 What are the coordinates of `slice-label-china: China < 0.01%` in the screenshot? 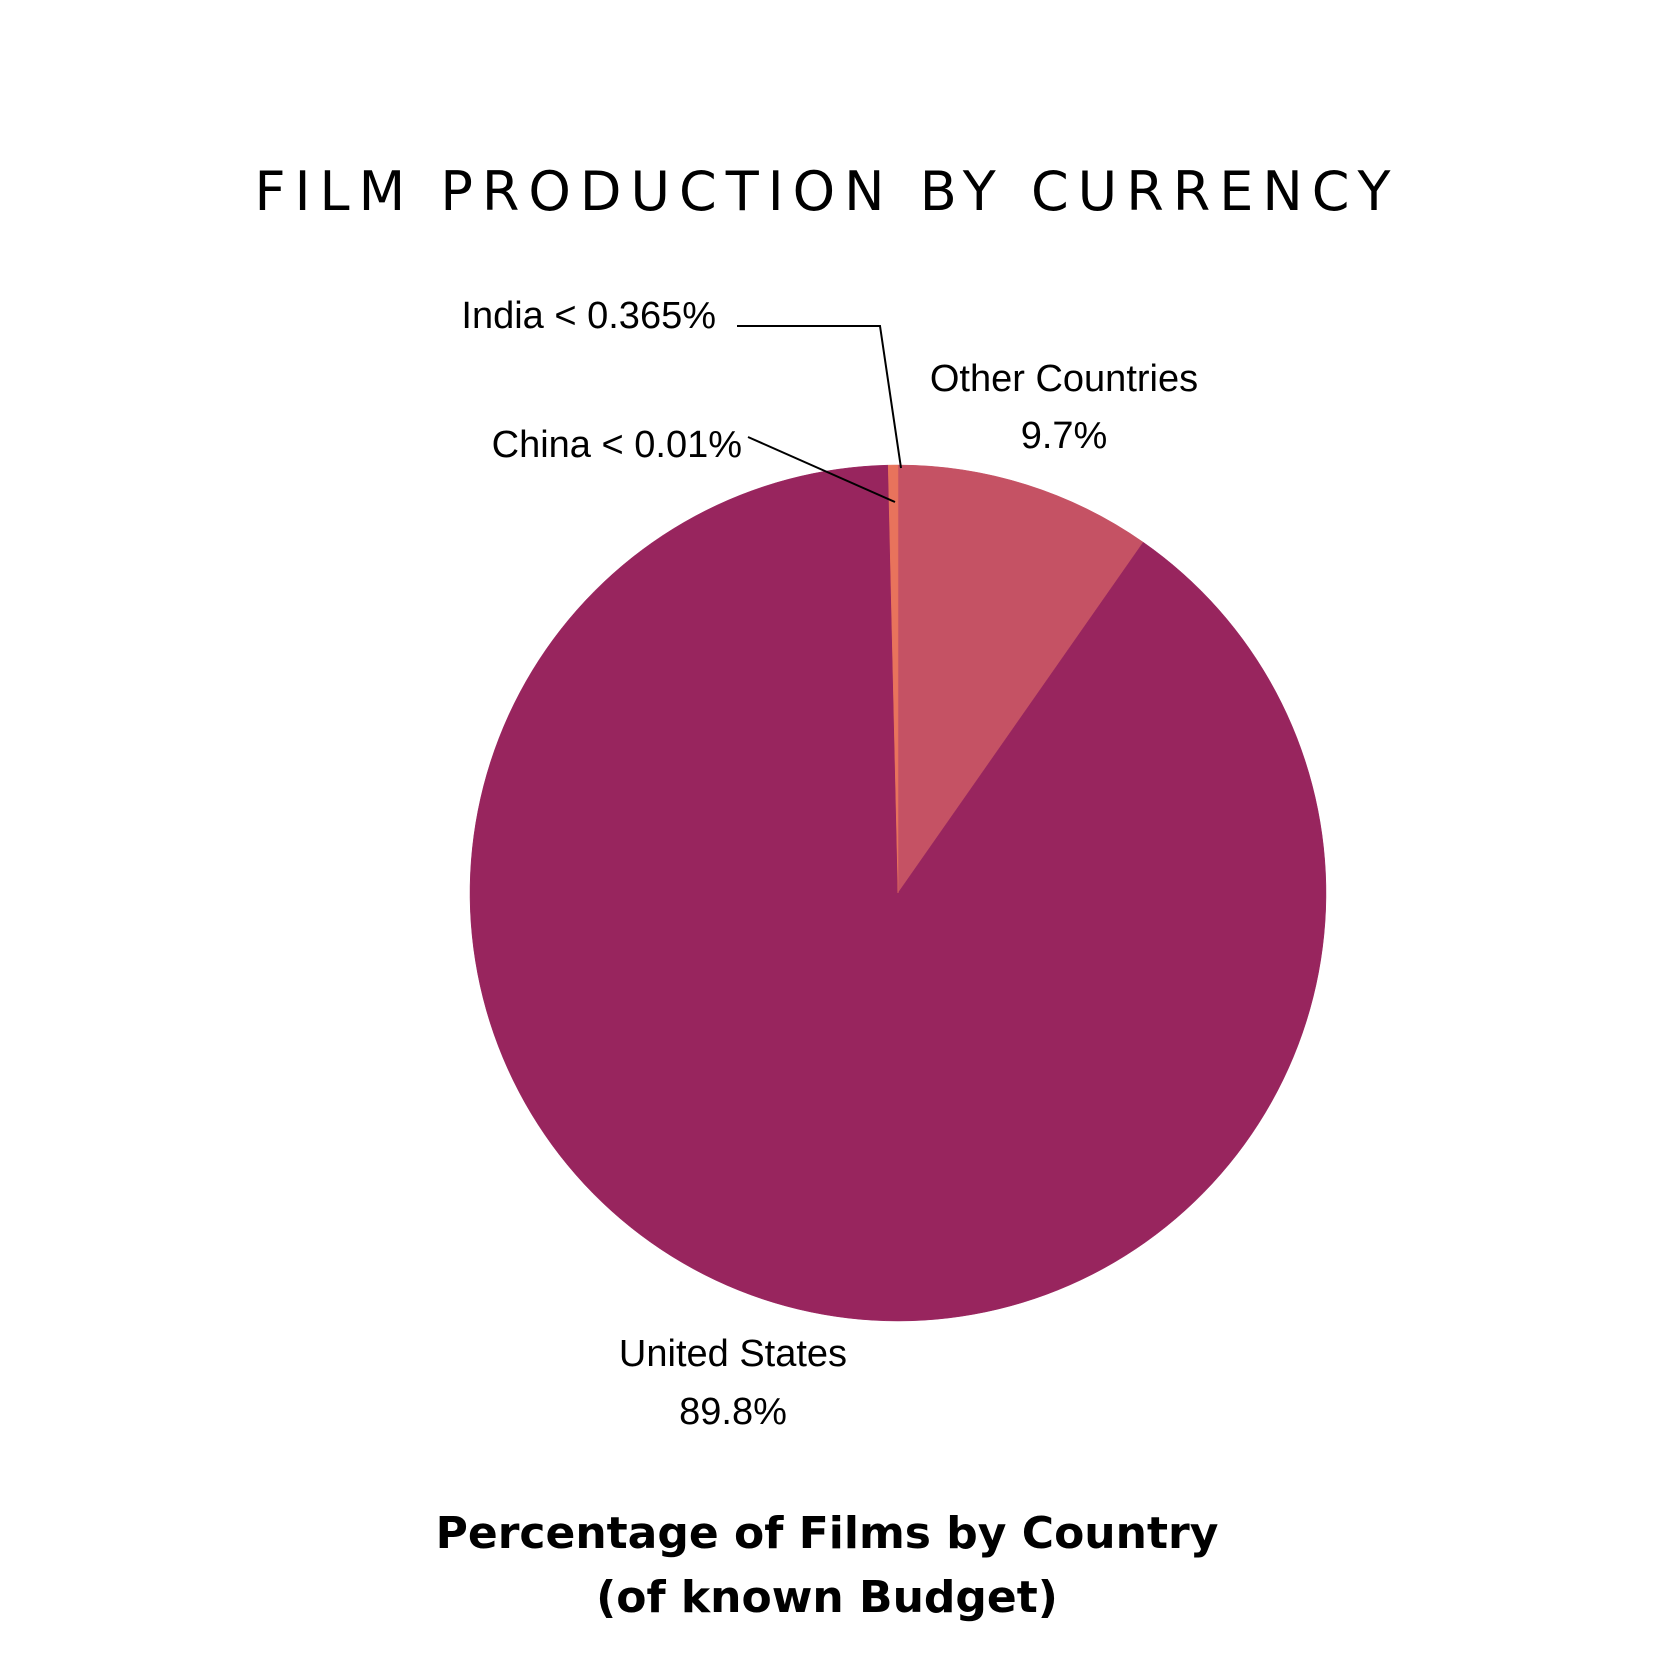 It's located at (617, 445).